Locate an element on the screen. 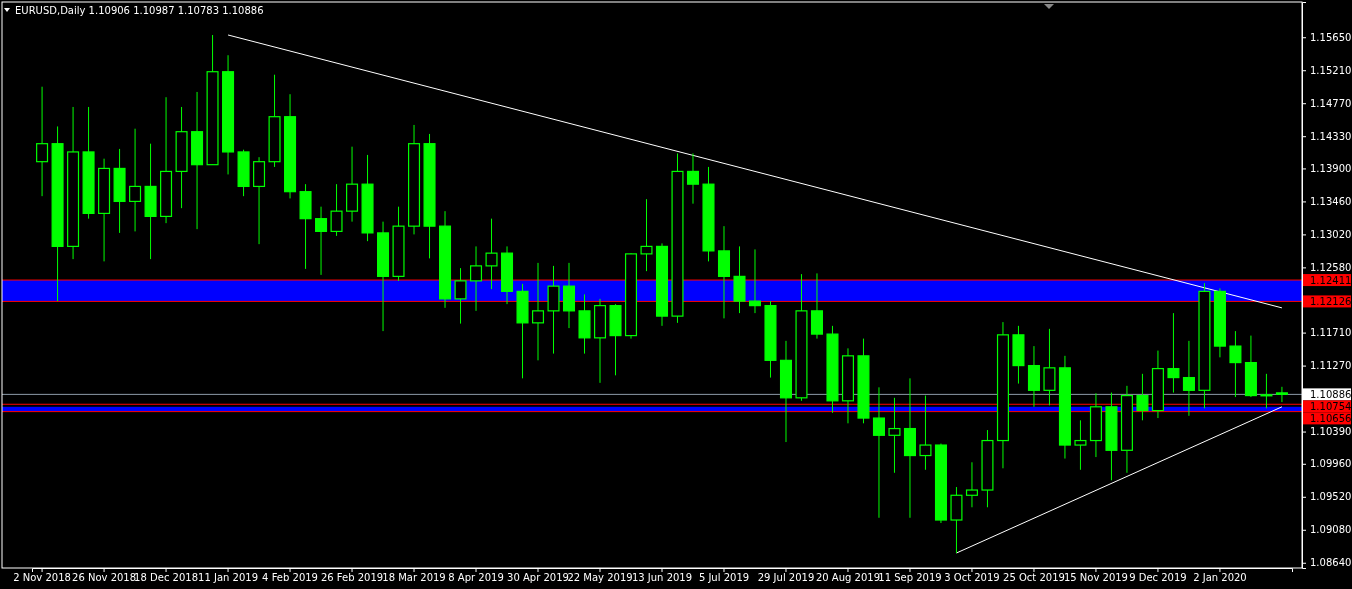  ref-line-label: 1.12411 is located at coordinates (1331, 281).